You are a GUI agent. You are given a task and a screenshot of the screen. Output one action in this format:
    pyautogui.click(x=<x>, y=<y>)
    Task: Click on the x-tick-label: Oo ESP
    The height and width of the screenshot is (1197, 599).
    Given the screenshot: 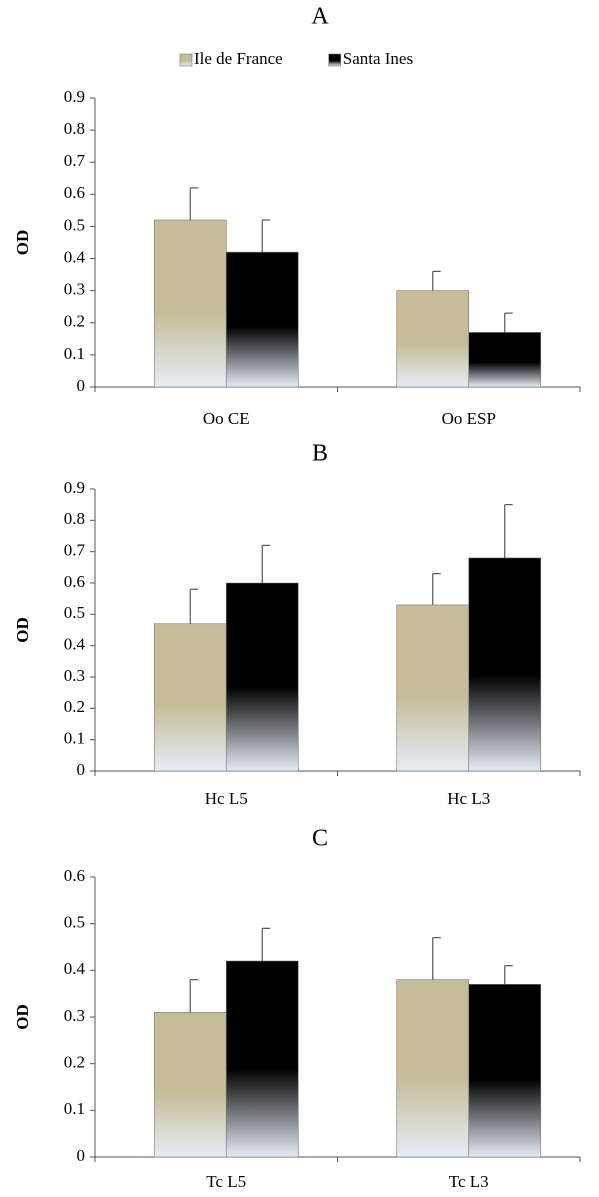 What is the action you would take?
    pyautogui.click(x=469, y=418)
    